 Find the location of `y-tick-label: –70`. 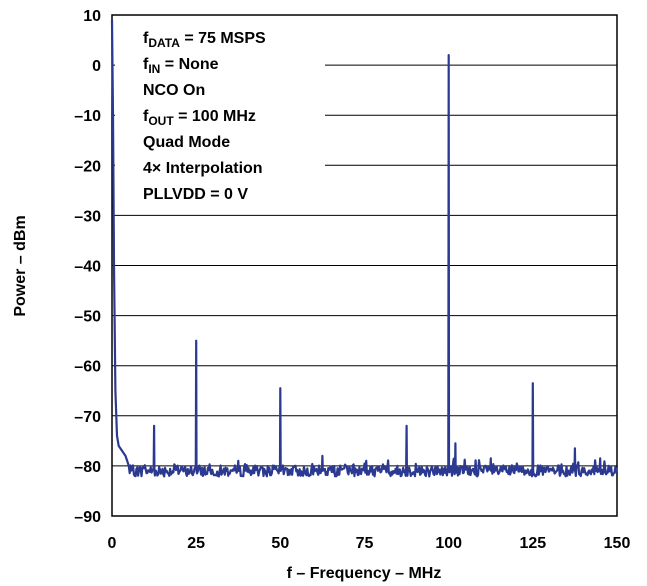

y-tick-label: –70 is located at coordinates (87, 417).